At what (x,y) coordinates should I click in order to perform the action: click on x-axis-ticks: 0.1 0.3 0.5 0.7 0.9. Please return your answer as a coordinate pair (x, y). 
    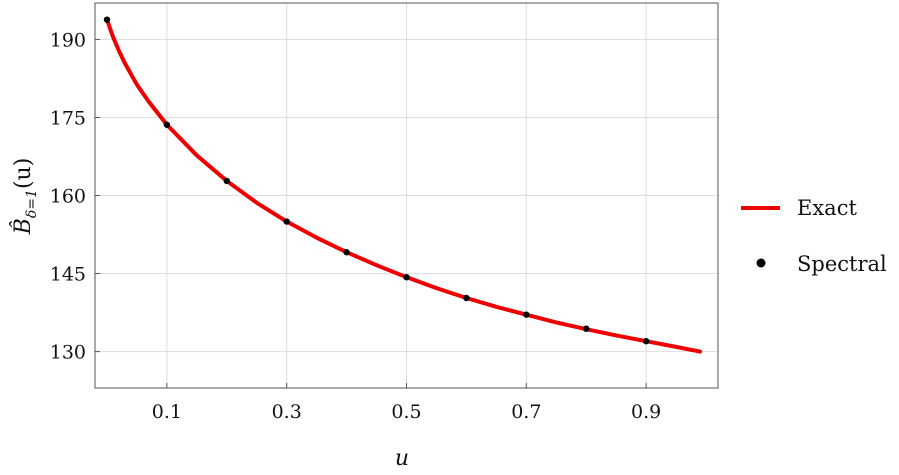
    Looking at the image, I should click on (406, 403).